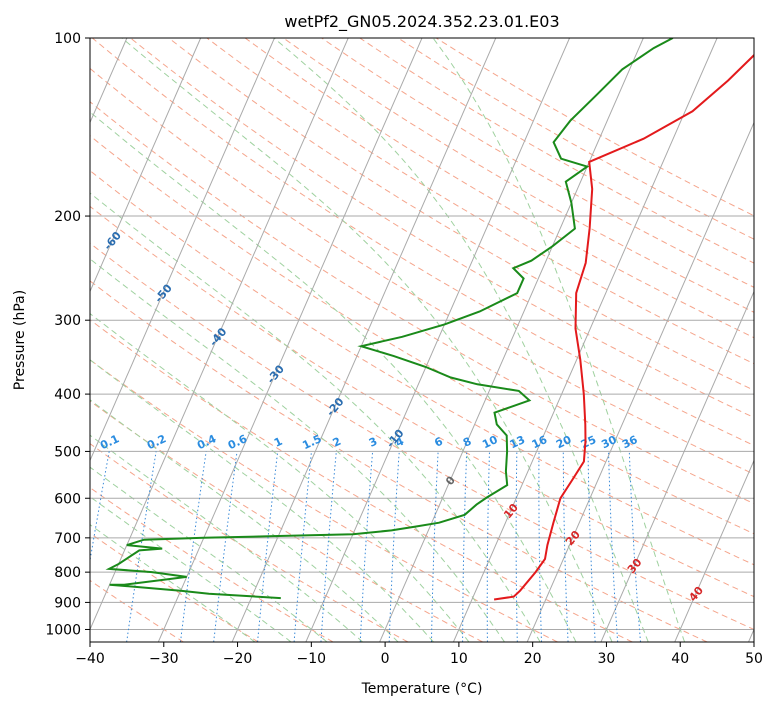  Describe the element at coordinates (67, 499) in the screenshot. I see `y-tick-label: 600` at that location.